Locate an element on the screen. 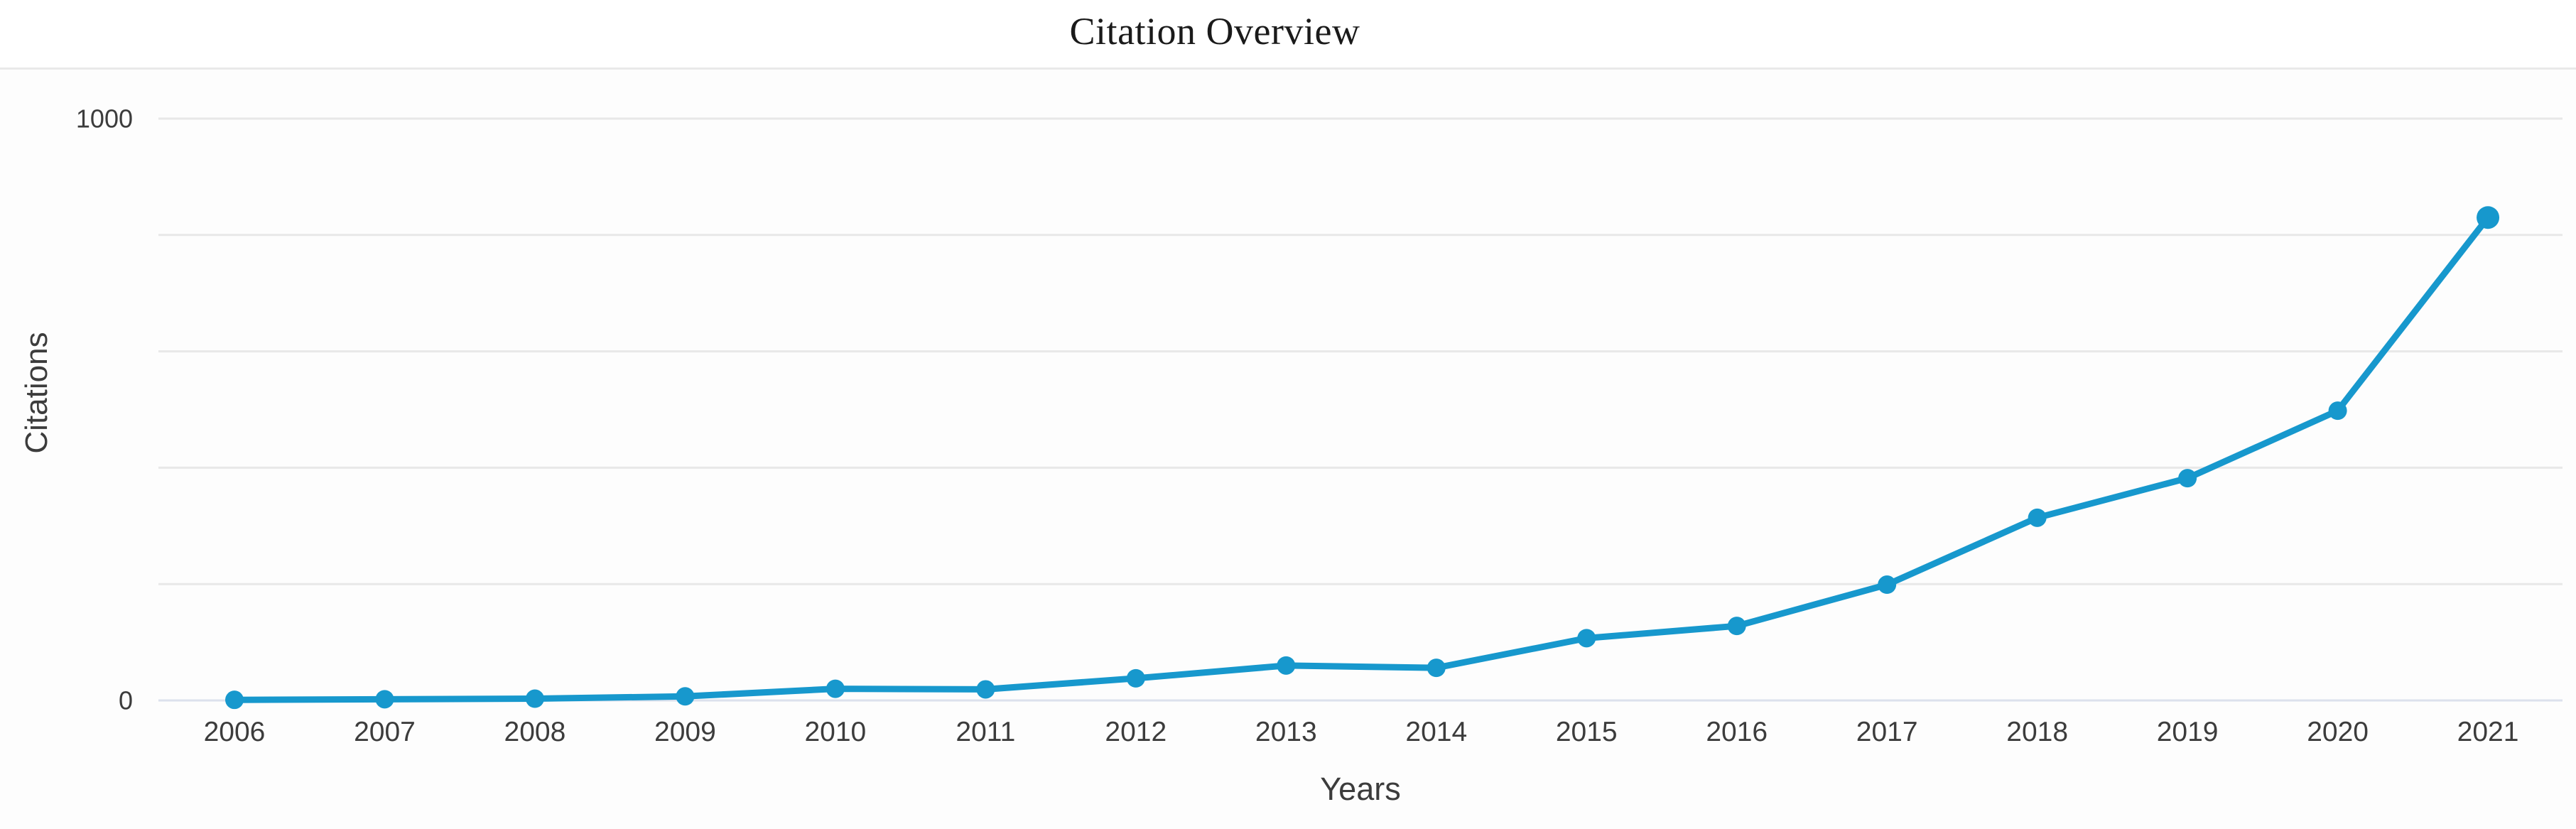 Image resolution: width=2576 pixels, height=829 pixels. chart-title: Citation Overview is located at coordinates (1214, 31).